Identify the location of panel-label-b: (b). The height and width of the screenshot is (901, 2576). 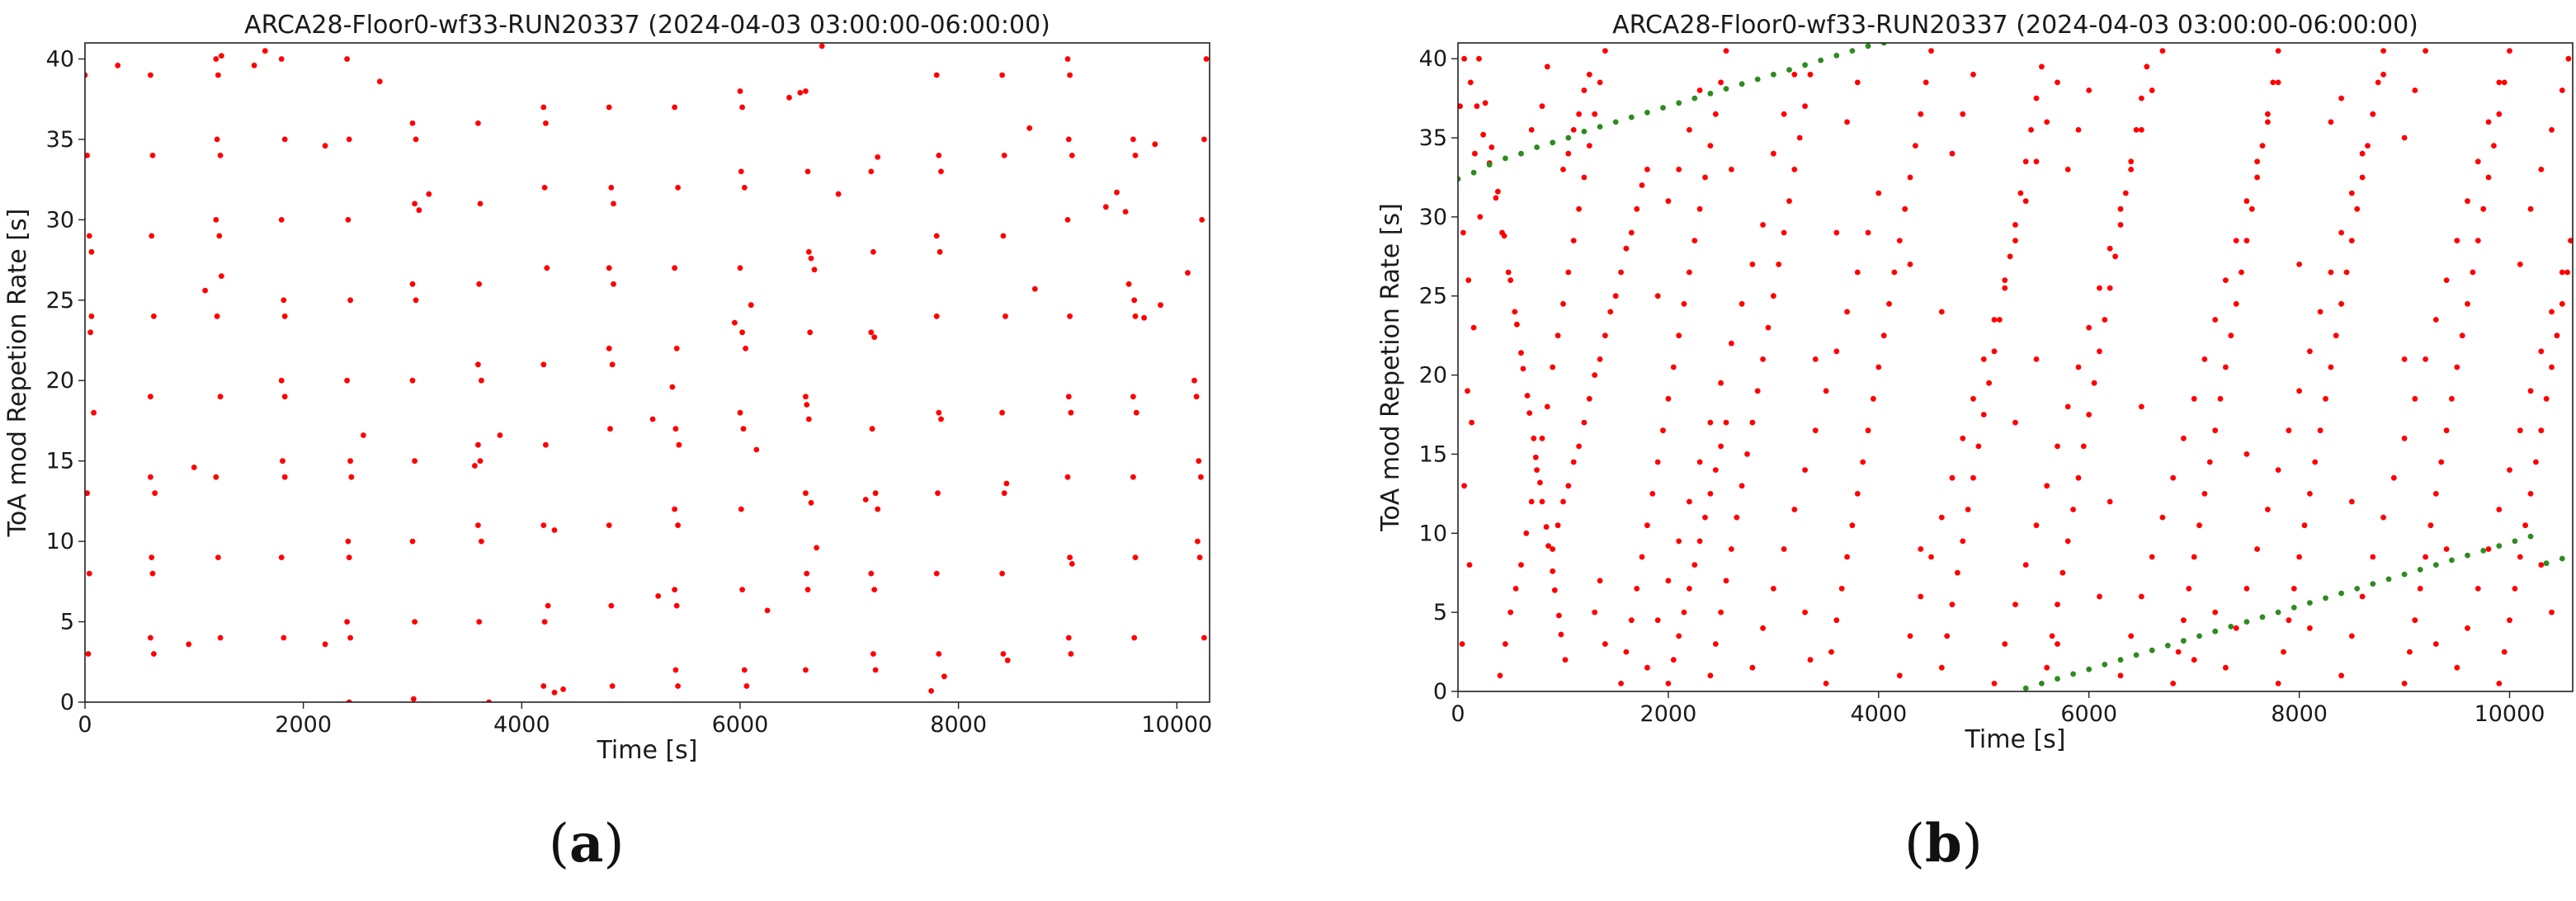
(1944, 844).